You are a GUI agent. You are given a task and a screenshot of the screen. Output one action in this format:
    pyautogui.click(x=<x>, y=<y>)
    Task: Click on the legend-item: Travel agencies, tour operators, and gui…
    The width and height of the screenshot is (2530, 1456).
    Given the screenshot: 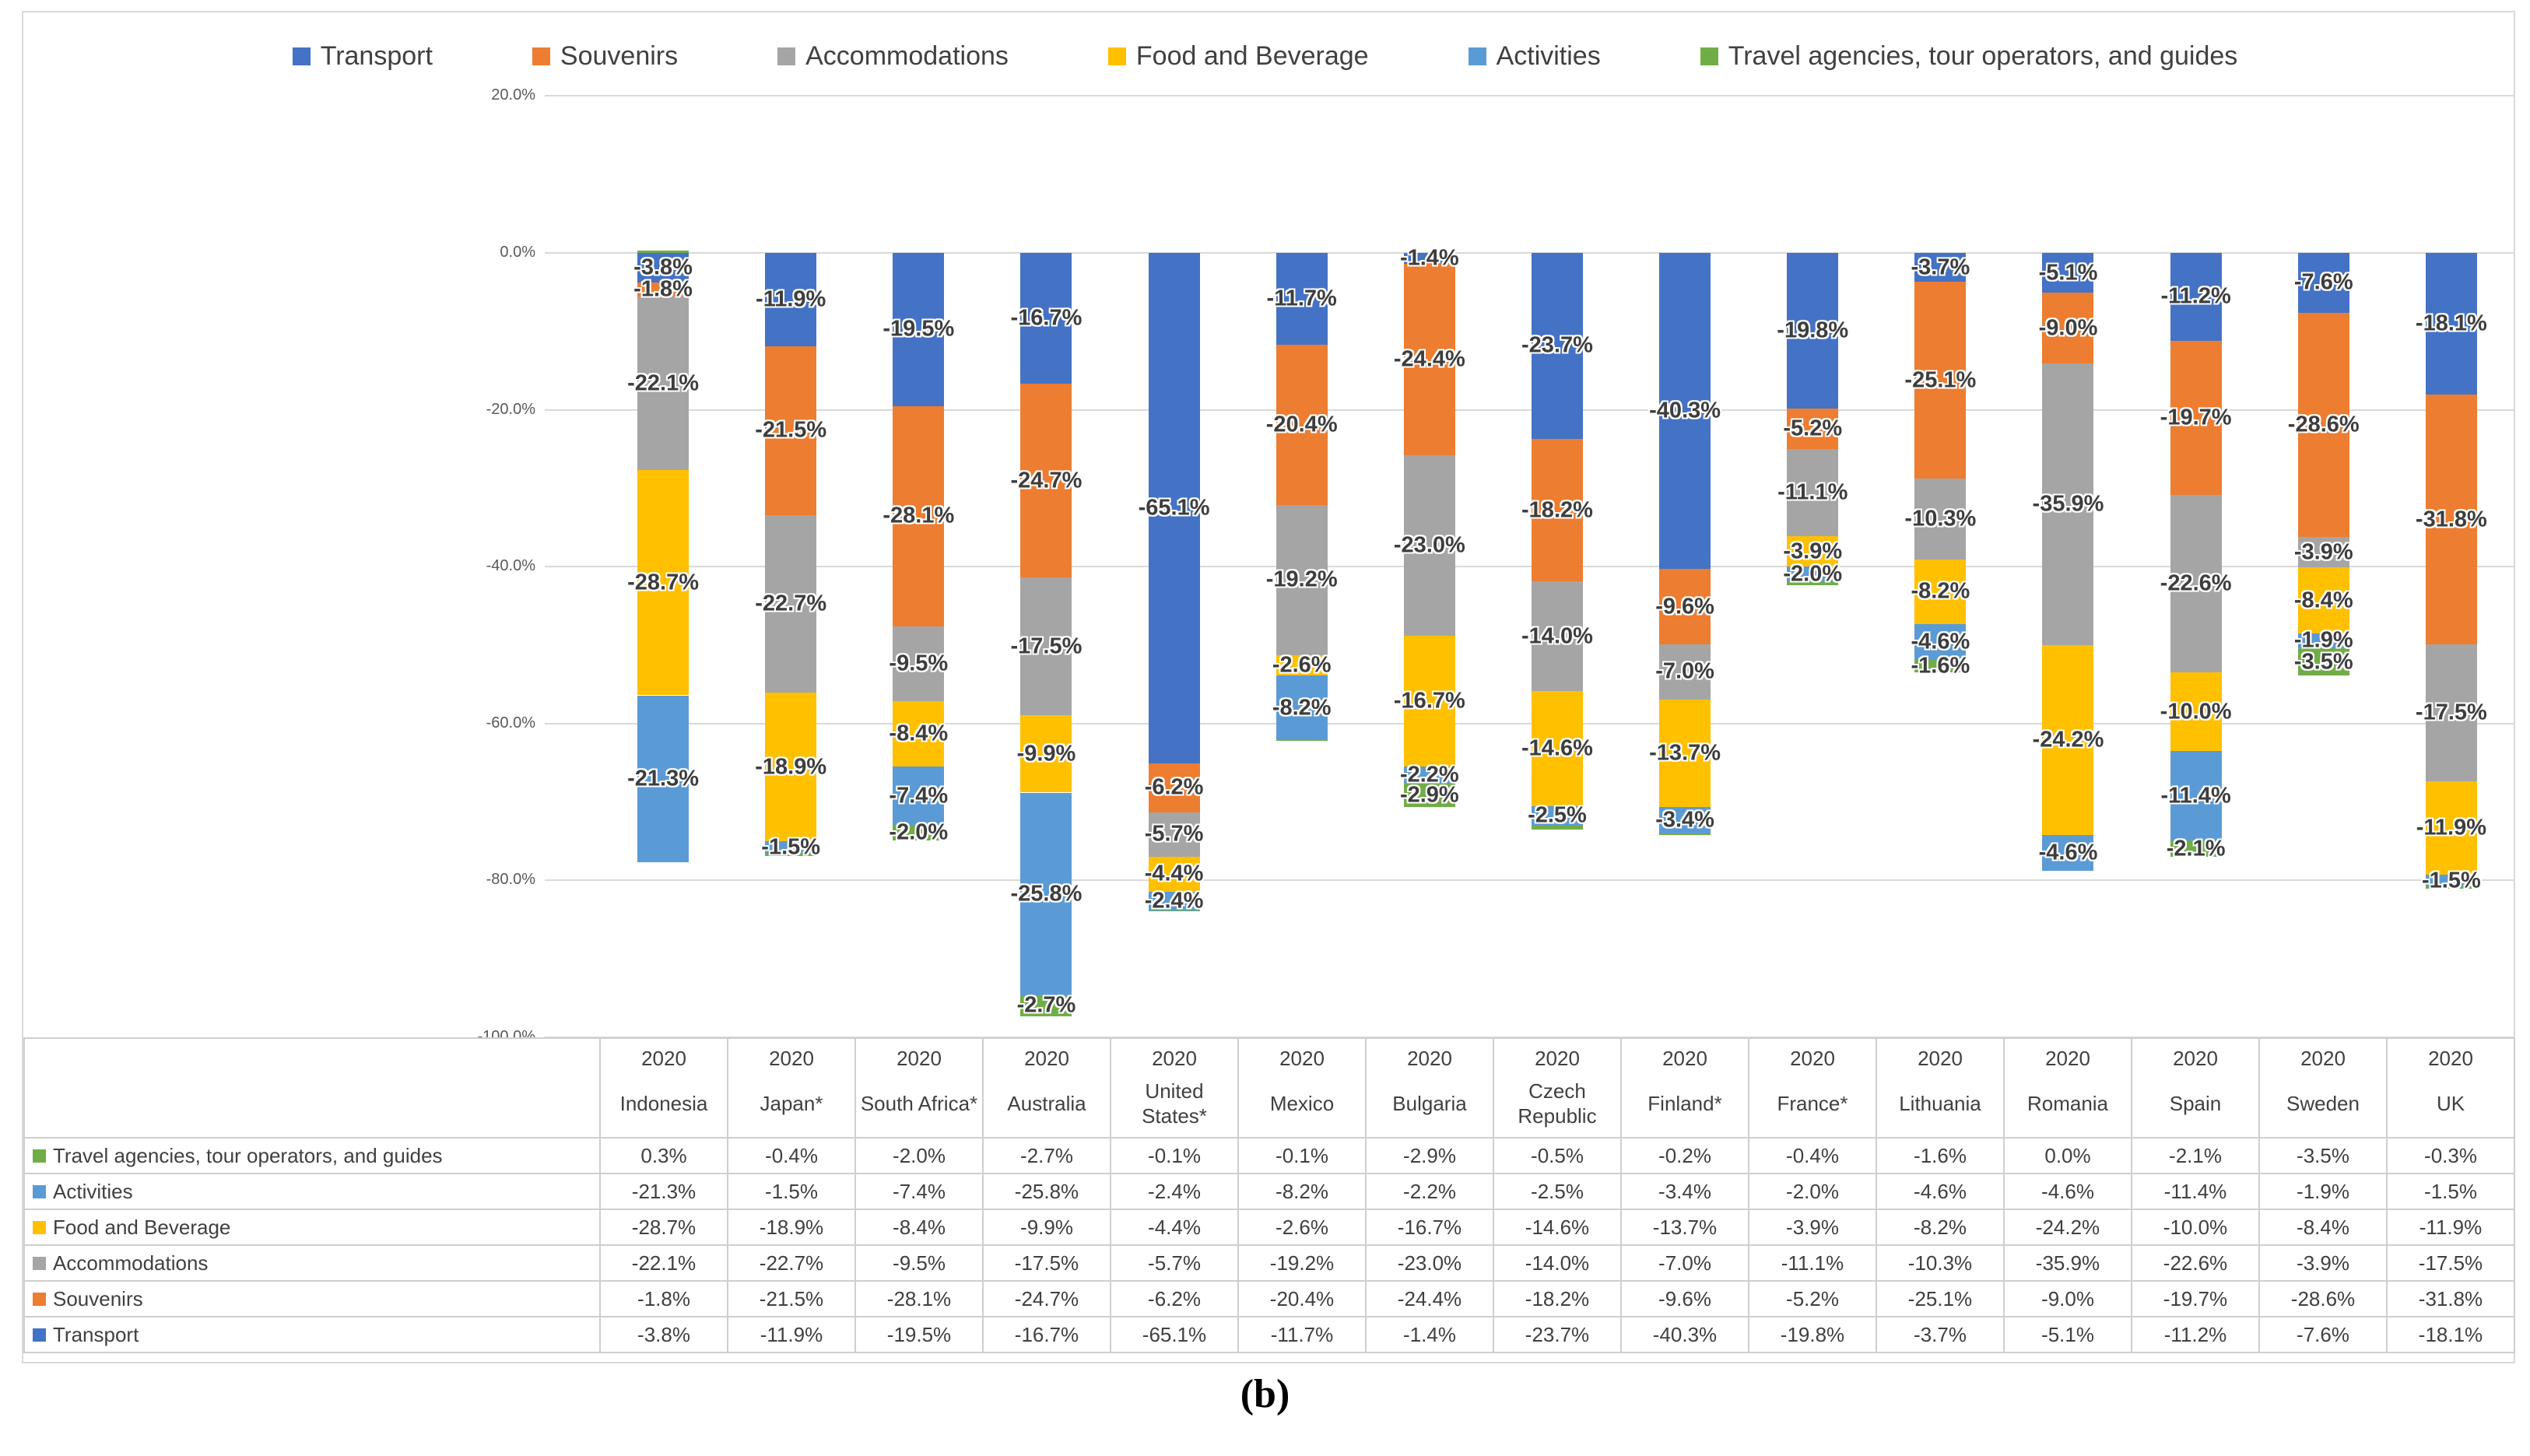 What is the action you would take?
    pyautogui.click(x=1968, y=57)
    